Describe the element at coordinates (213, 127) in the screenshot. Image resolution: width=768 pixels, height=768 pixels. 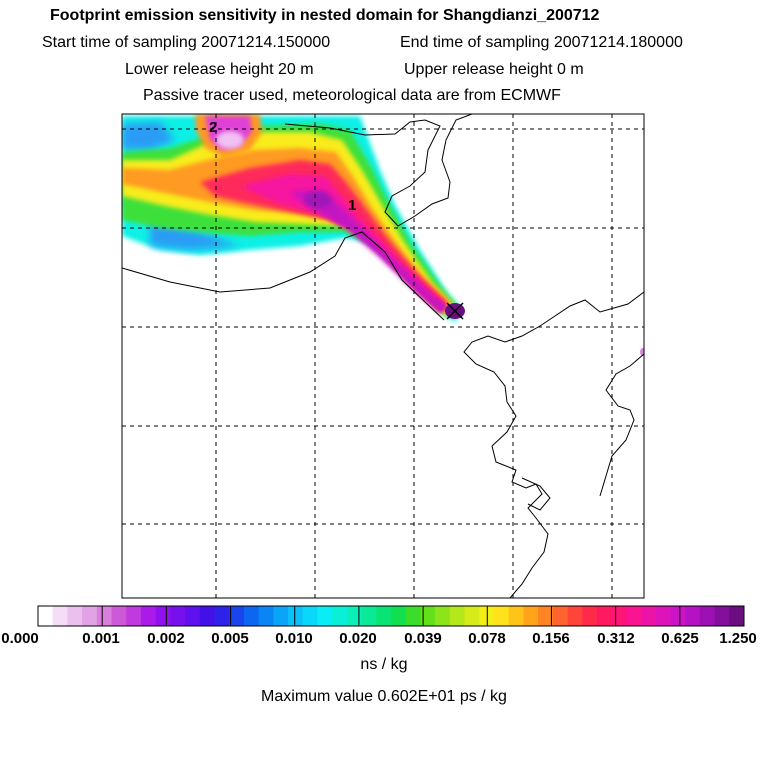
I see `contour-label-2: 2` at that location.